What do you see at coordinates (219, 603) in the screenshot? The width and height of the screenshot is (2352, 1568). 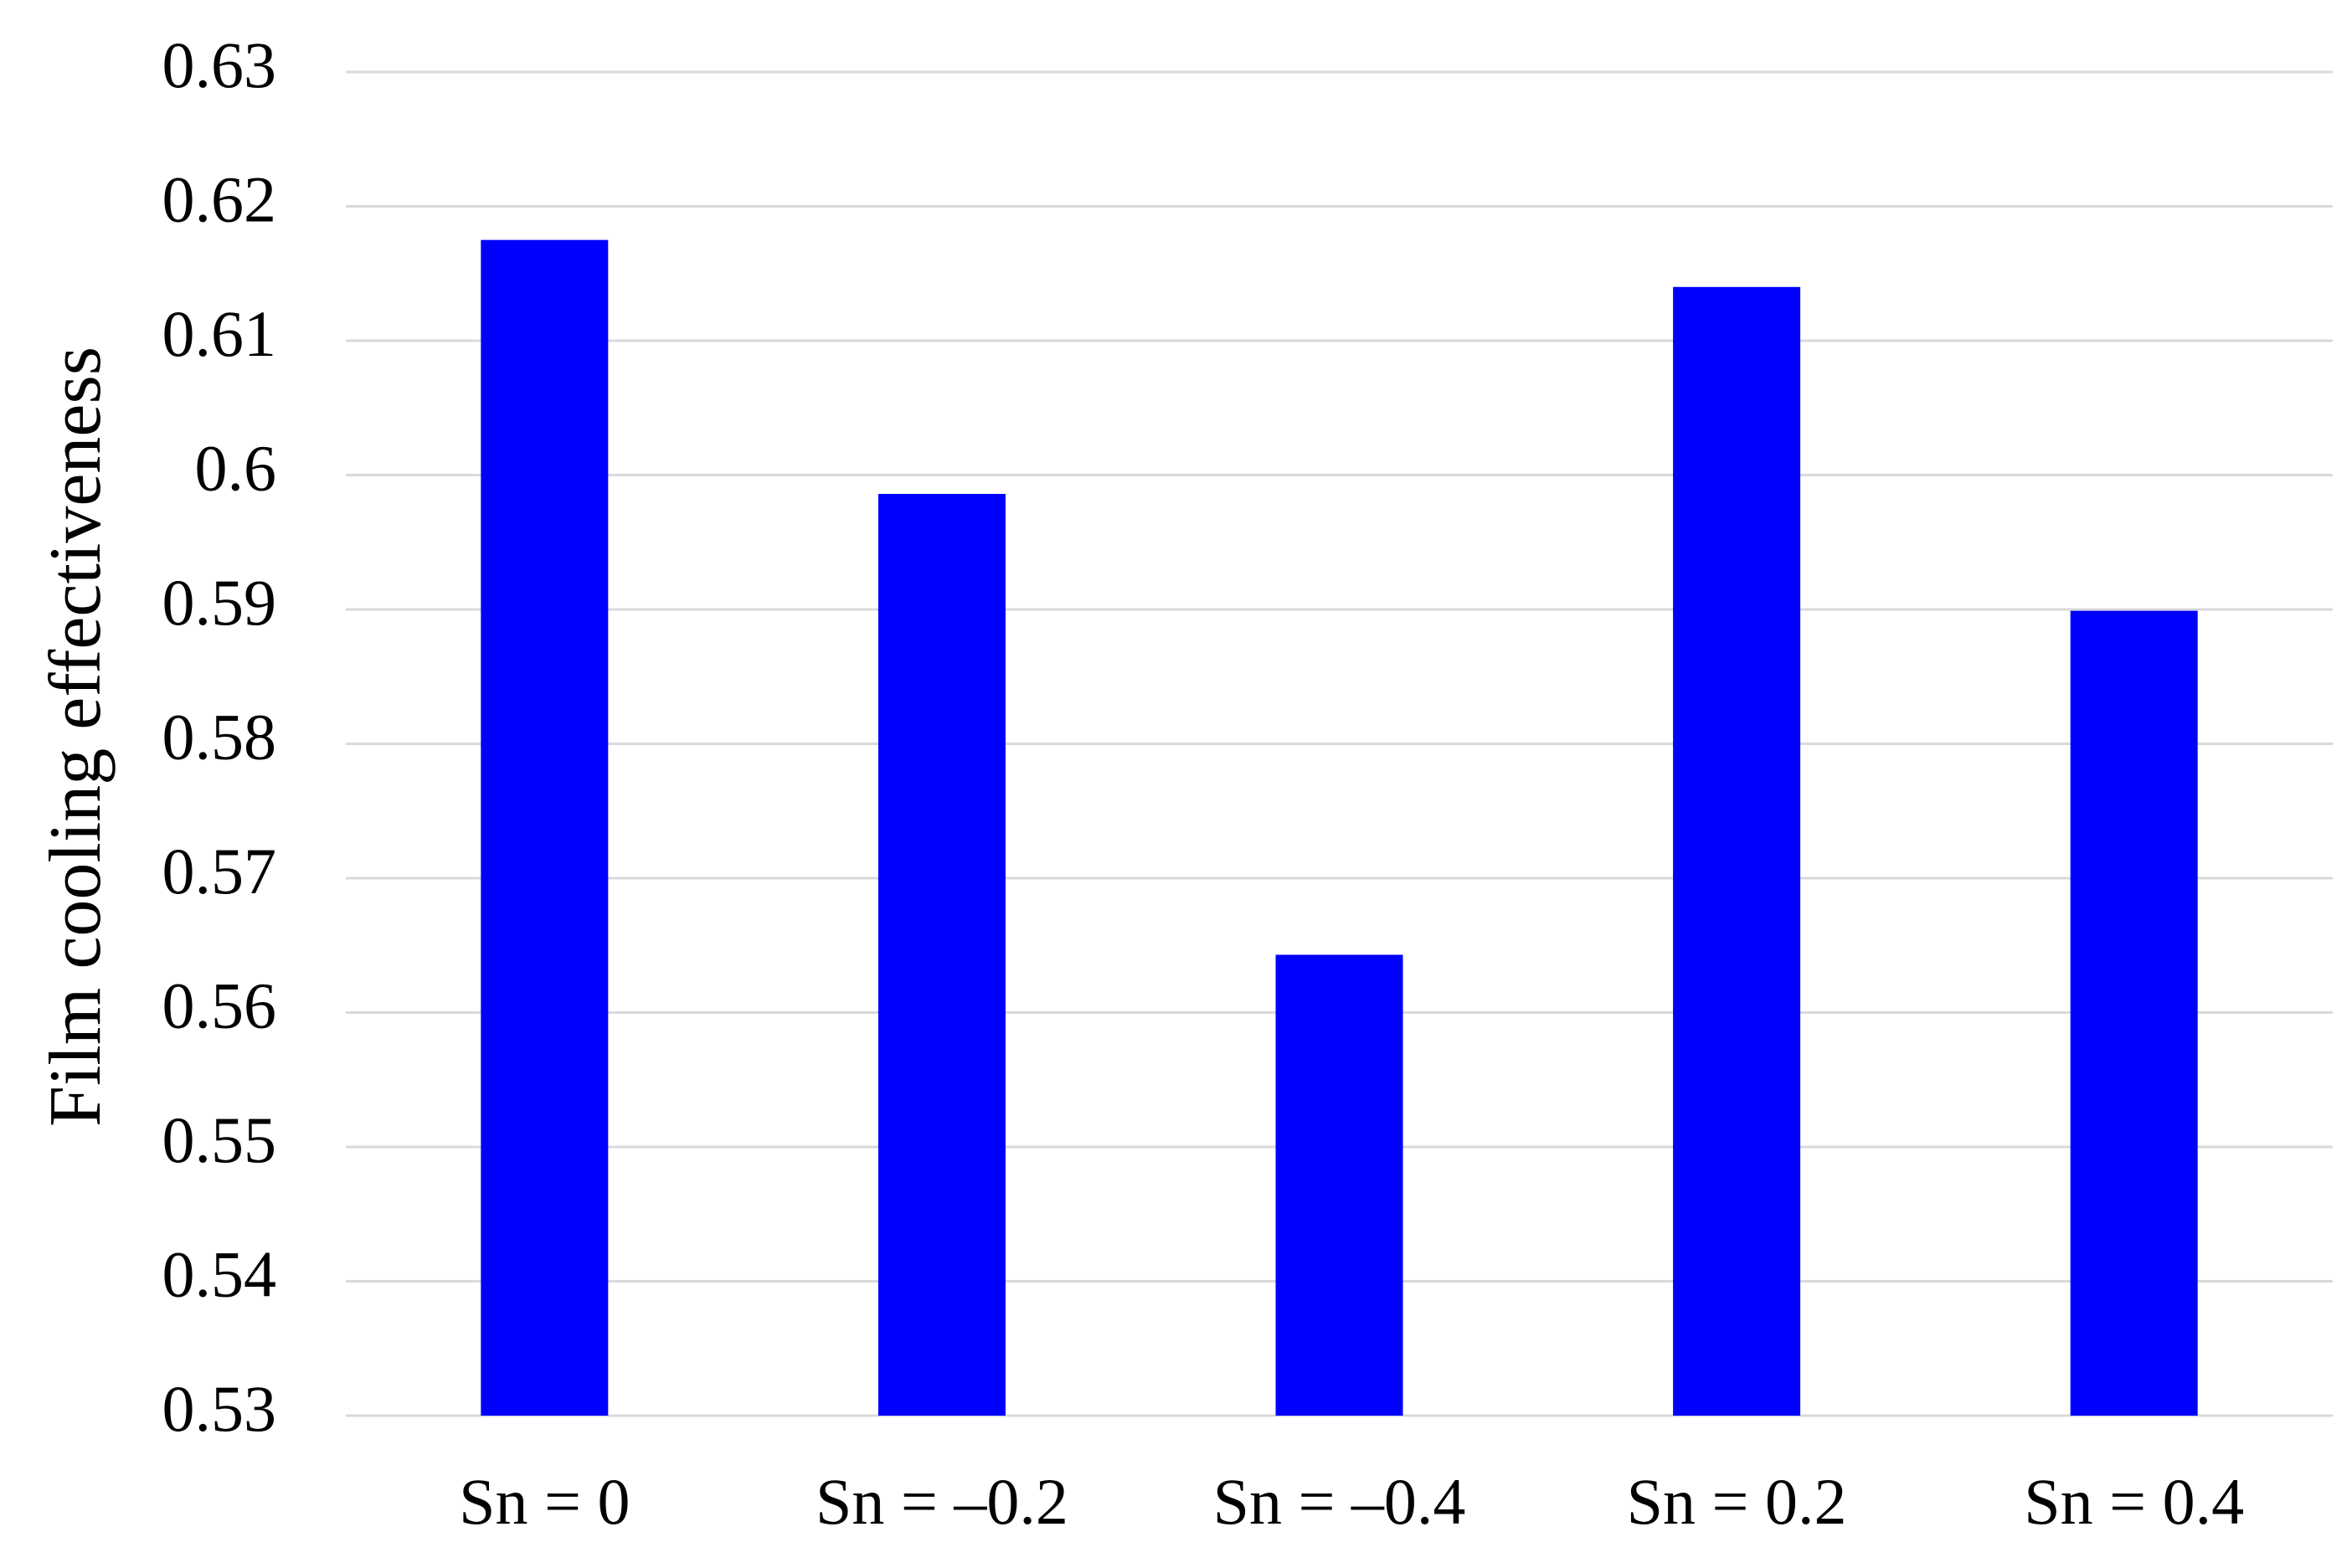 I see `y-tick-label: 0.59` at bounding box center [219, 603].